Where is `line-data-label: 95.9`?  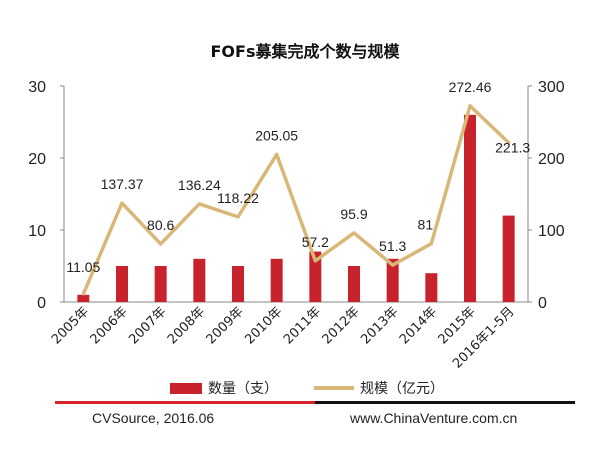
line-data-label: 95.9 is located at coordinates (353, 214).